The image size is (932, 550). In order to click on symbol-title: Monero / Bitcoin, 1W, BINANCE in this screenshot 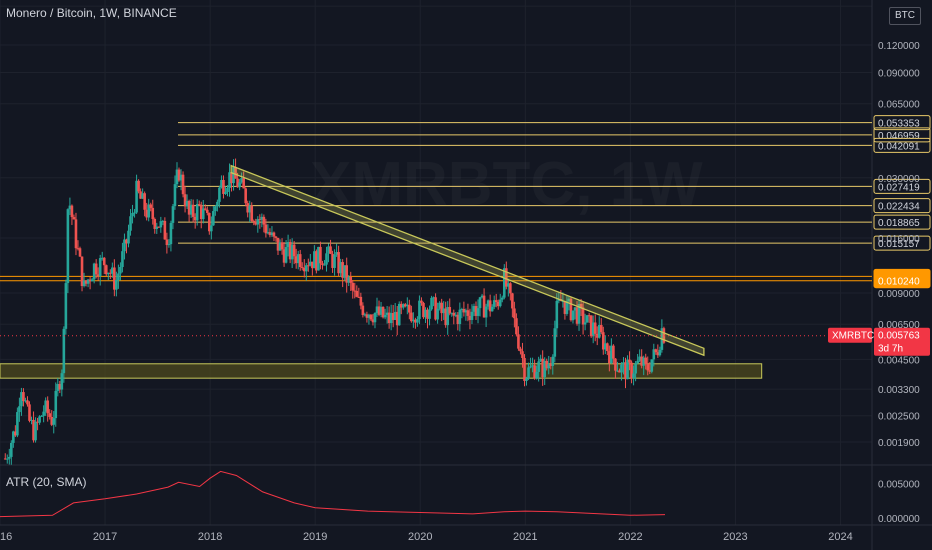, I will do `click(91, 13)`.